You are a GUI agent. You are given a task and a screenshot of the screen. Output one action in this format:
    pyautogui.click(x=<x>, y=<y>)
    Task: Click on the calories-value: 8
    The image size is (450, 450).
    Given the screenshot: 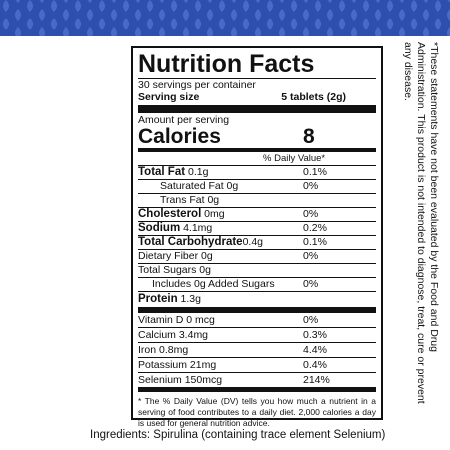 What is the action you would take?
    pyautogui.click(x=309, y=136)
    